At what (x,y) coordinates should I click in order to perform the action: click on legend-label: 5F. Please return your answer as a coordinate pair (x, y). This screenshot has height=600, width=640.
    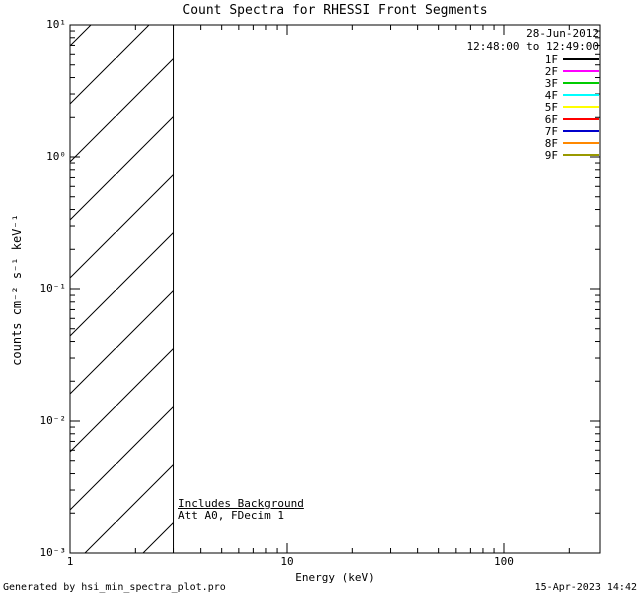
    Looking at the image, I should click on (551, 107).